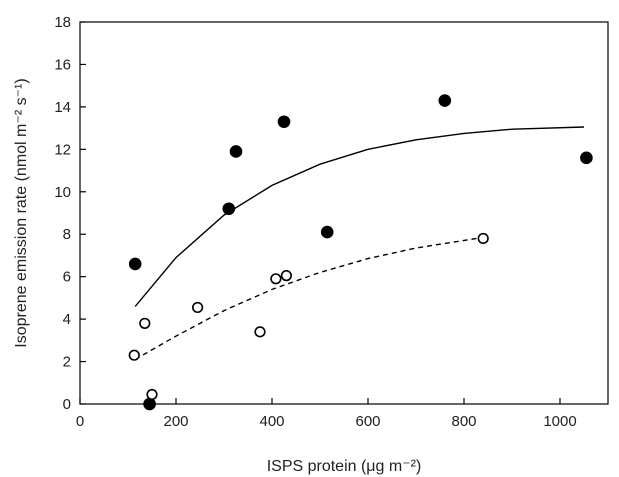 Image resolution: width=619 pixels, height=477 pixels. What do you see at coordinates (67, 362) in the screenshot?
I see `y-tick-label: 2` at bounding box center [67, 362].